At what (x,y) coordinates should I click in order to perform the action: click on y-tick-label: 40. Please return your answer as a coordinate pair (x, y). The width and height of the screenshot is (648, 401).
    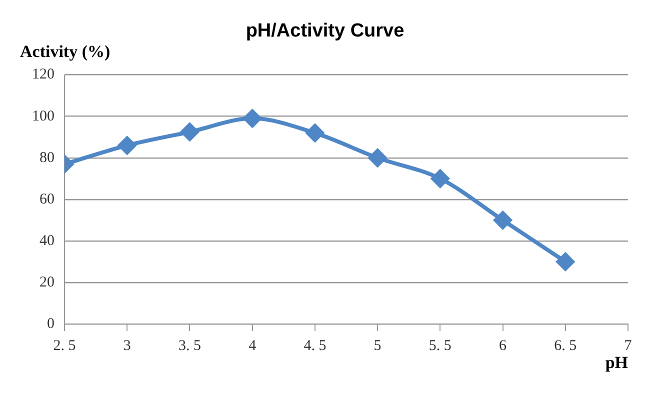
    Looking at the image, I should click on (47, 240).